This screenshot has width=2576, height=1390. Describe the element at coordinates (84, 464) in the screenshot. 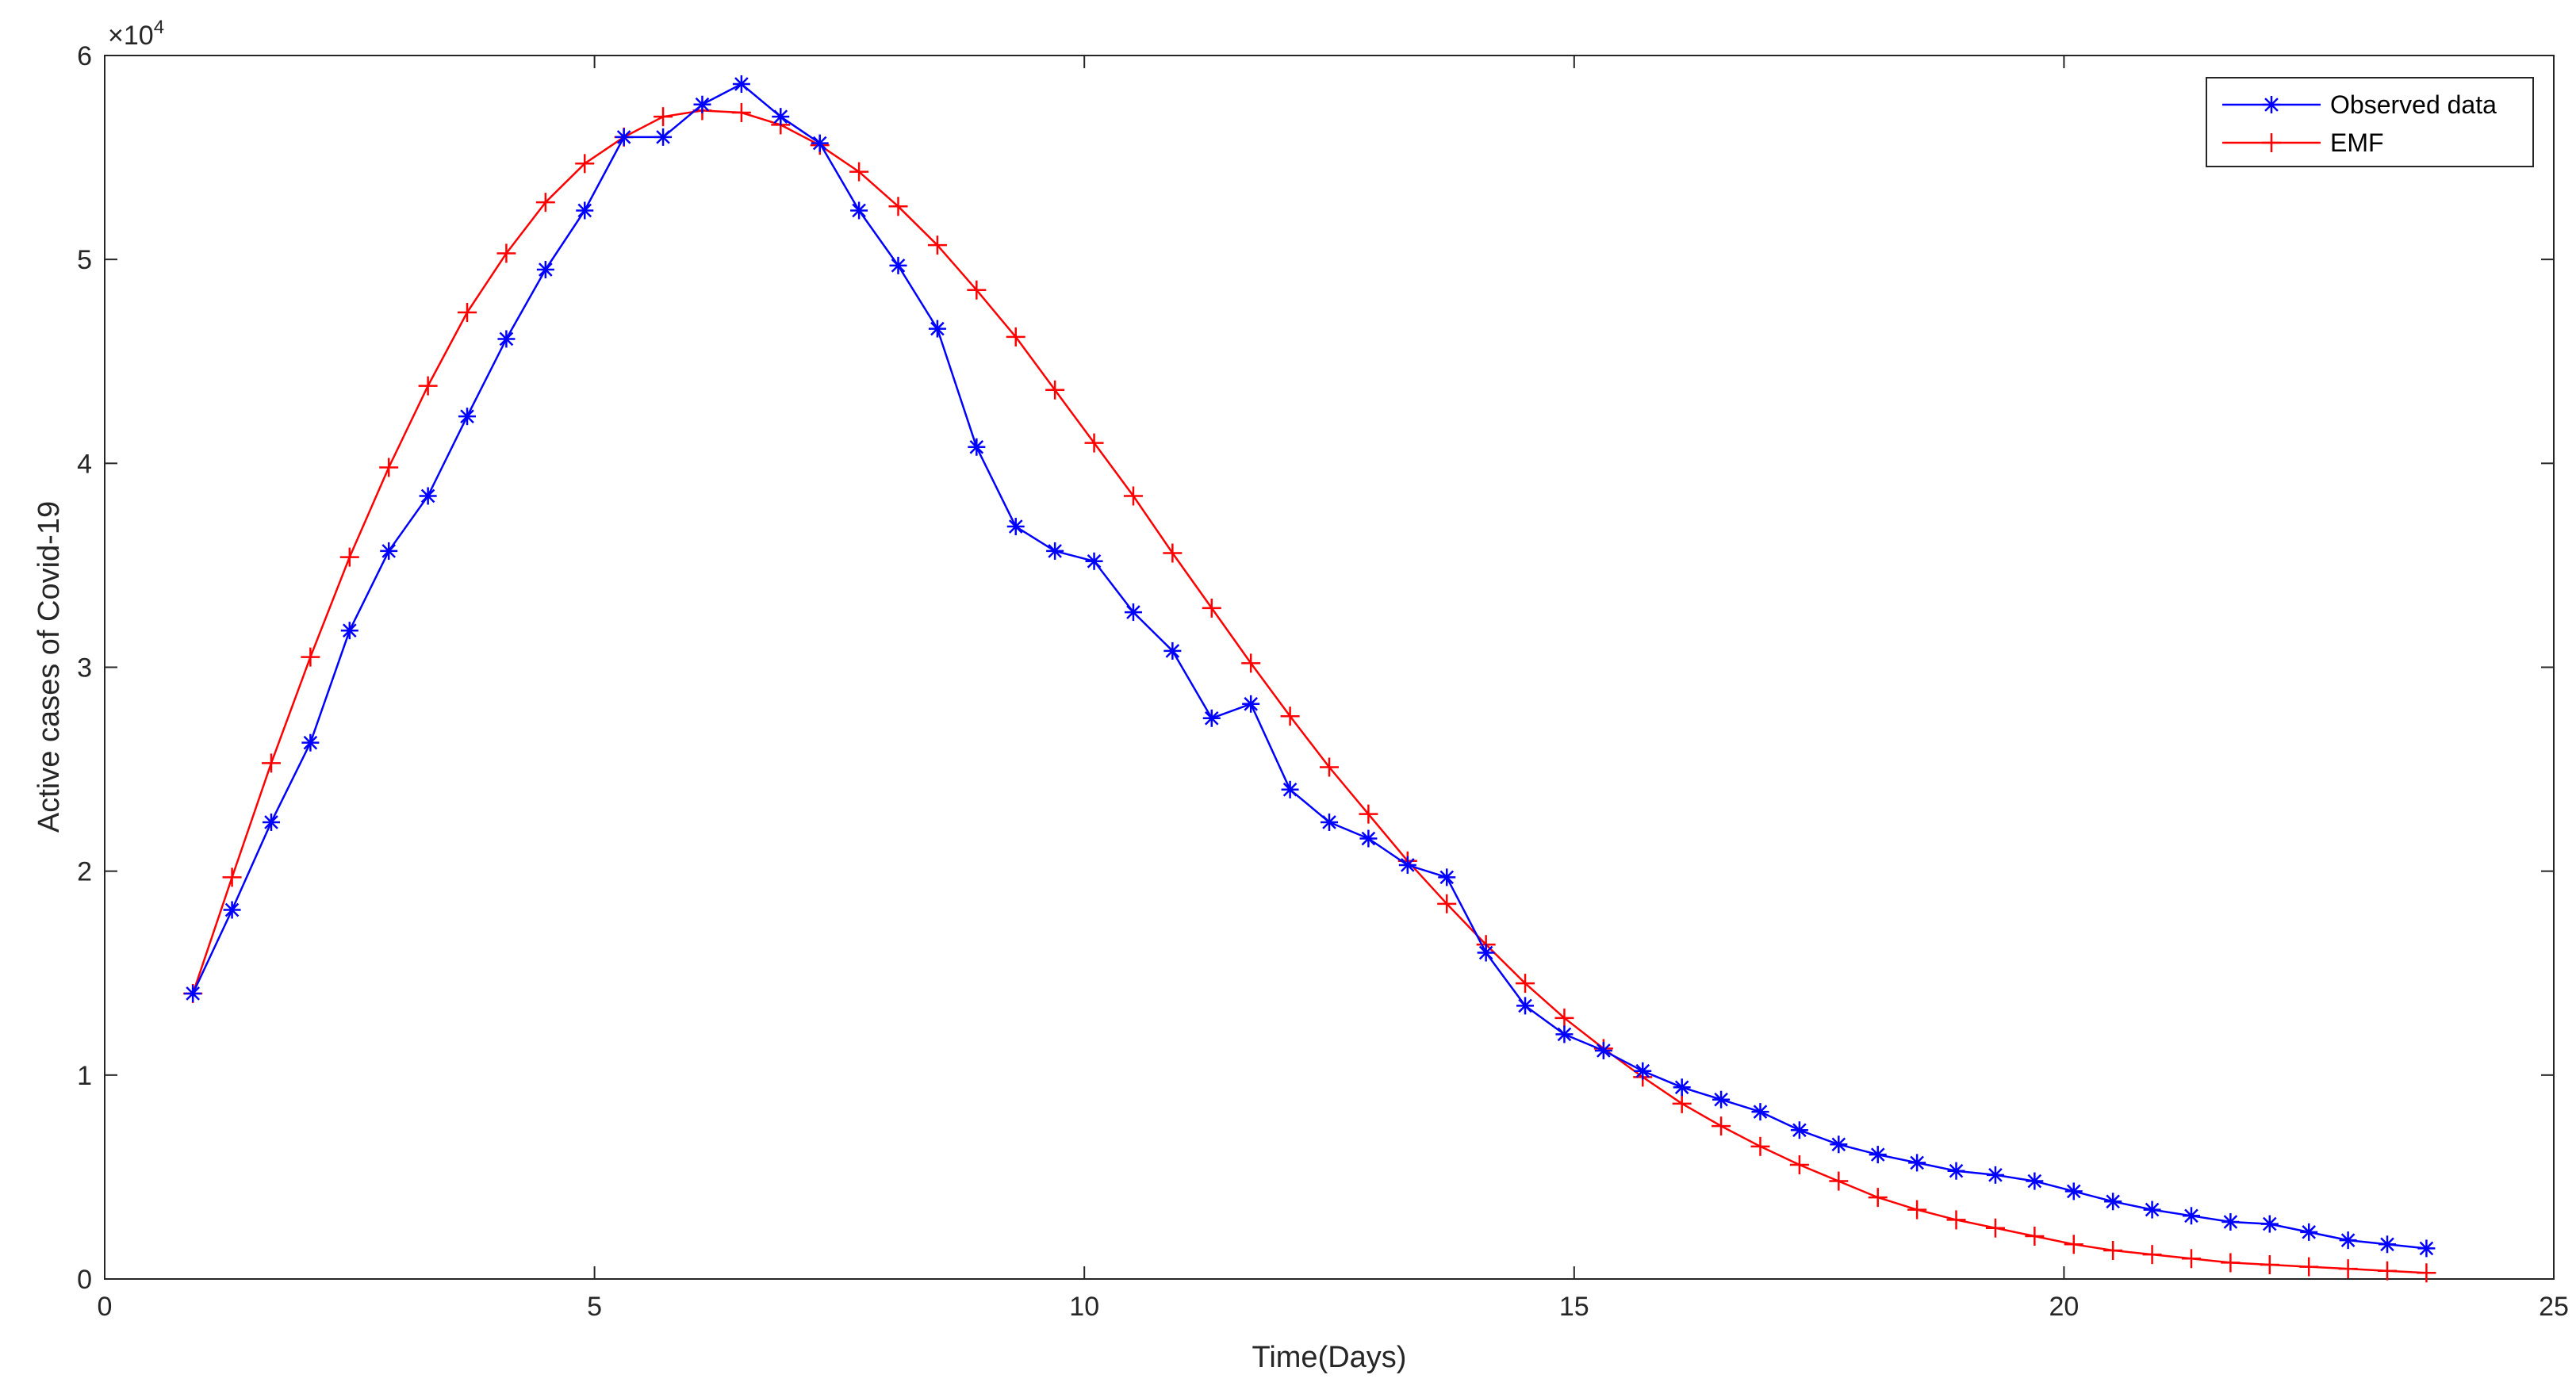

I see `y-tick-label: 4` at that location.